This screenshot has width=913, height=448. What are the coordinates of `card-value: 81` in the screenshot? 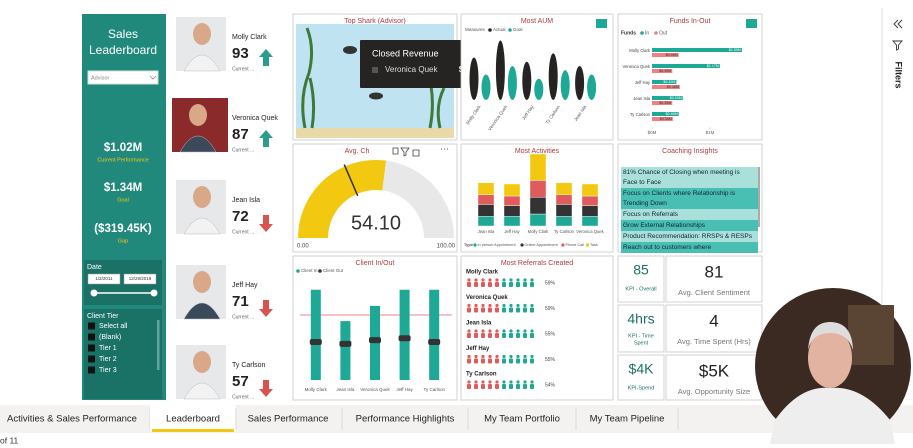 It's located at (714, 271).